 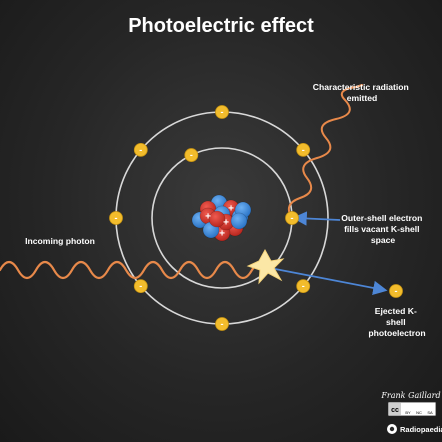 I want to click on credit-block: Frank Gaillard cc BY NC SA Radiopaedia, so click(x=411, y=412).